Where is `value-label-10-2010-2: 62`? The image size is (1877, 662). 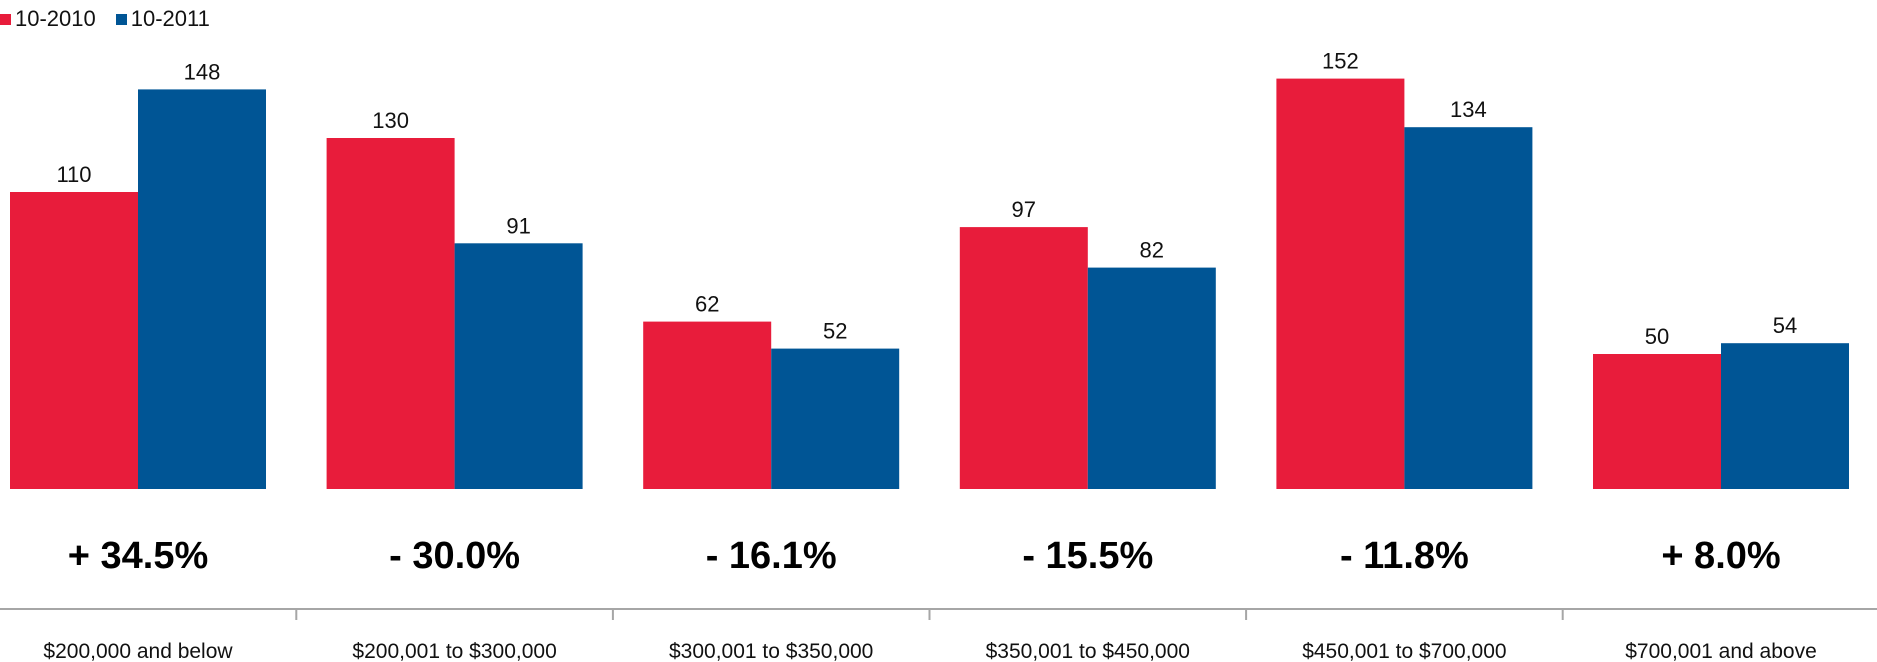
value-label-10-2010-2: 62 is located at coordinates (707, 304).